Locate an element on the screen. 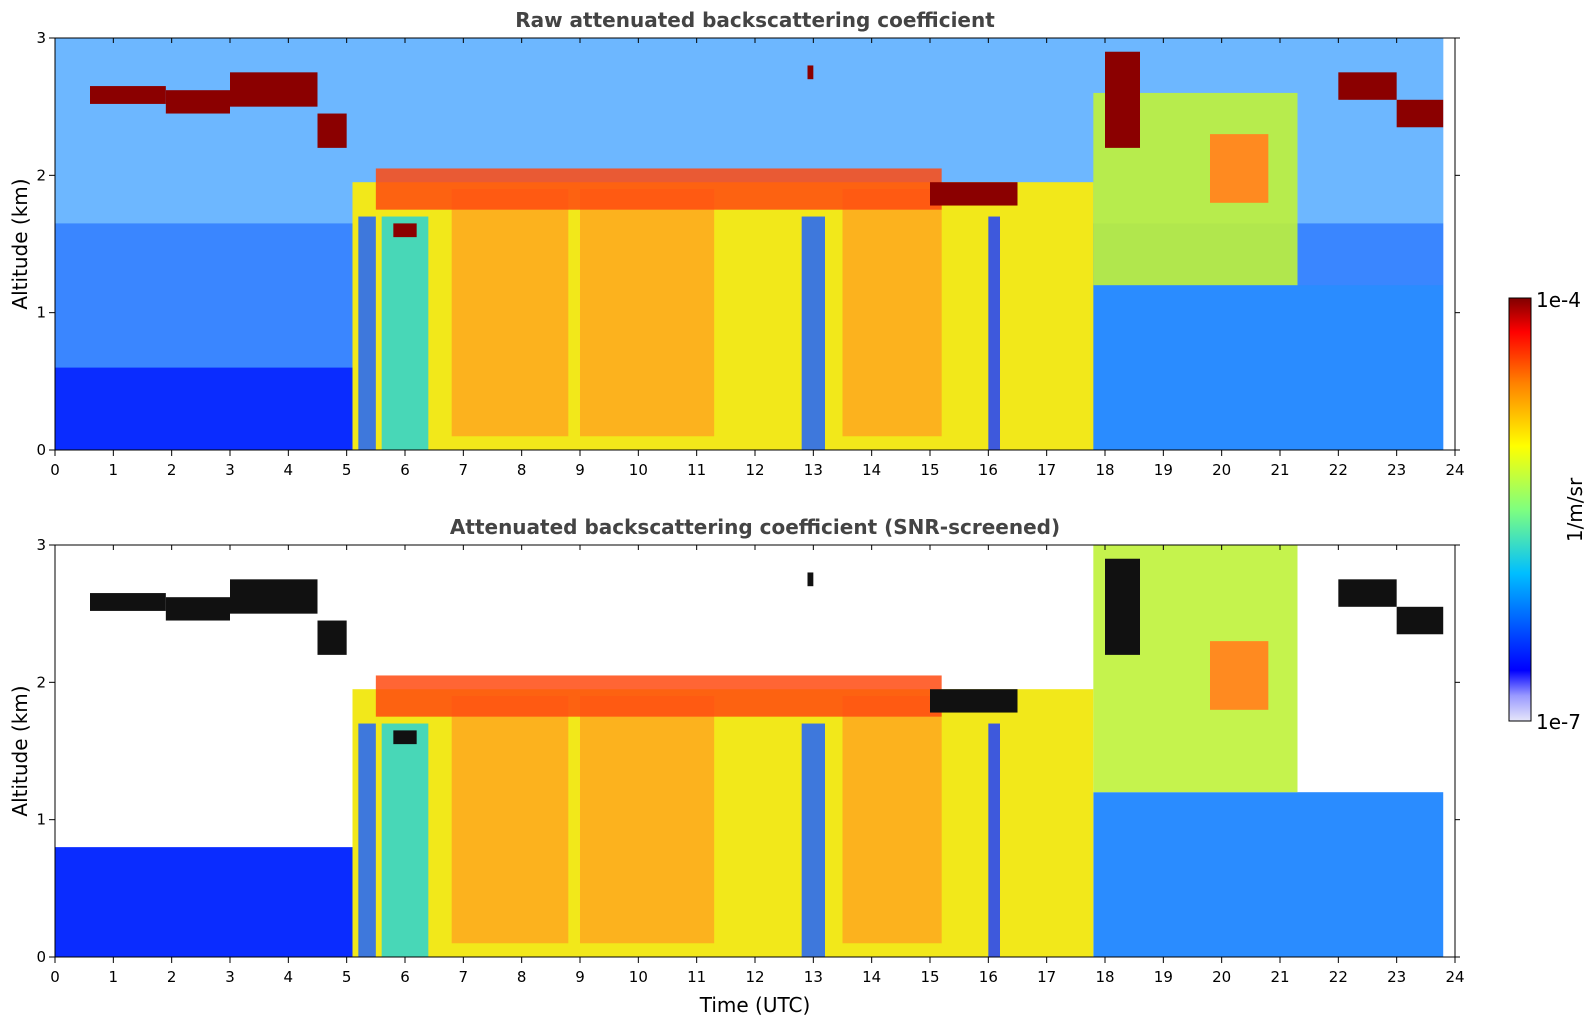 The width and height of the screenshot is (1595, 1020). panel-raw-no-data is located at coordinates (1449, 244).